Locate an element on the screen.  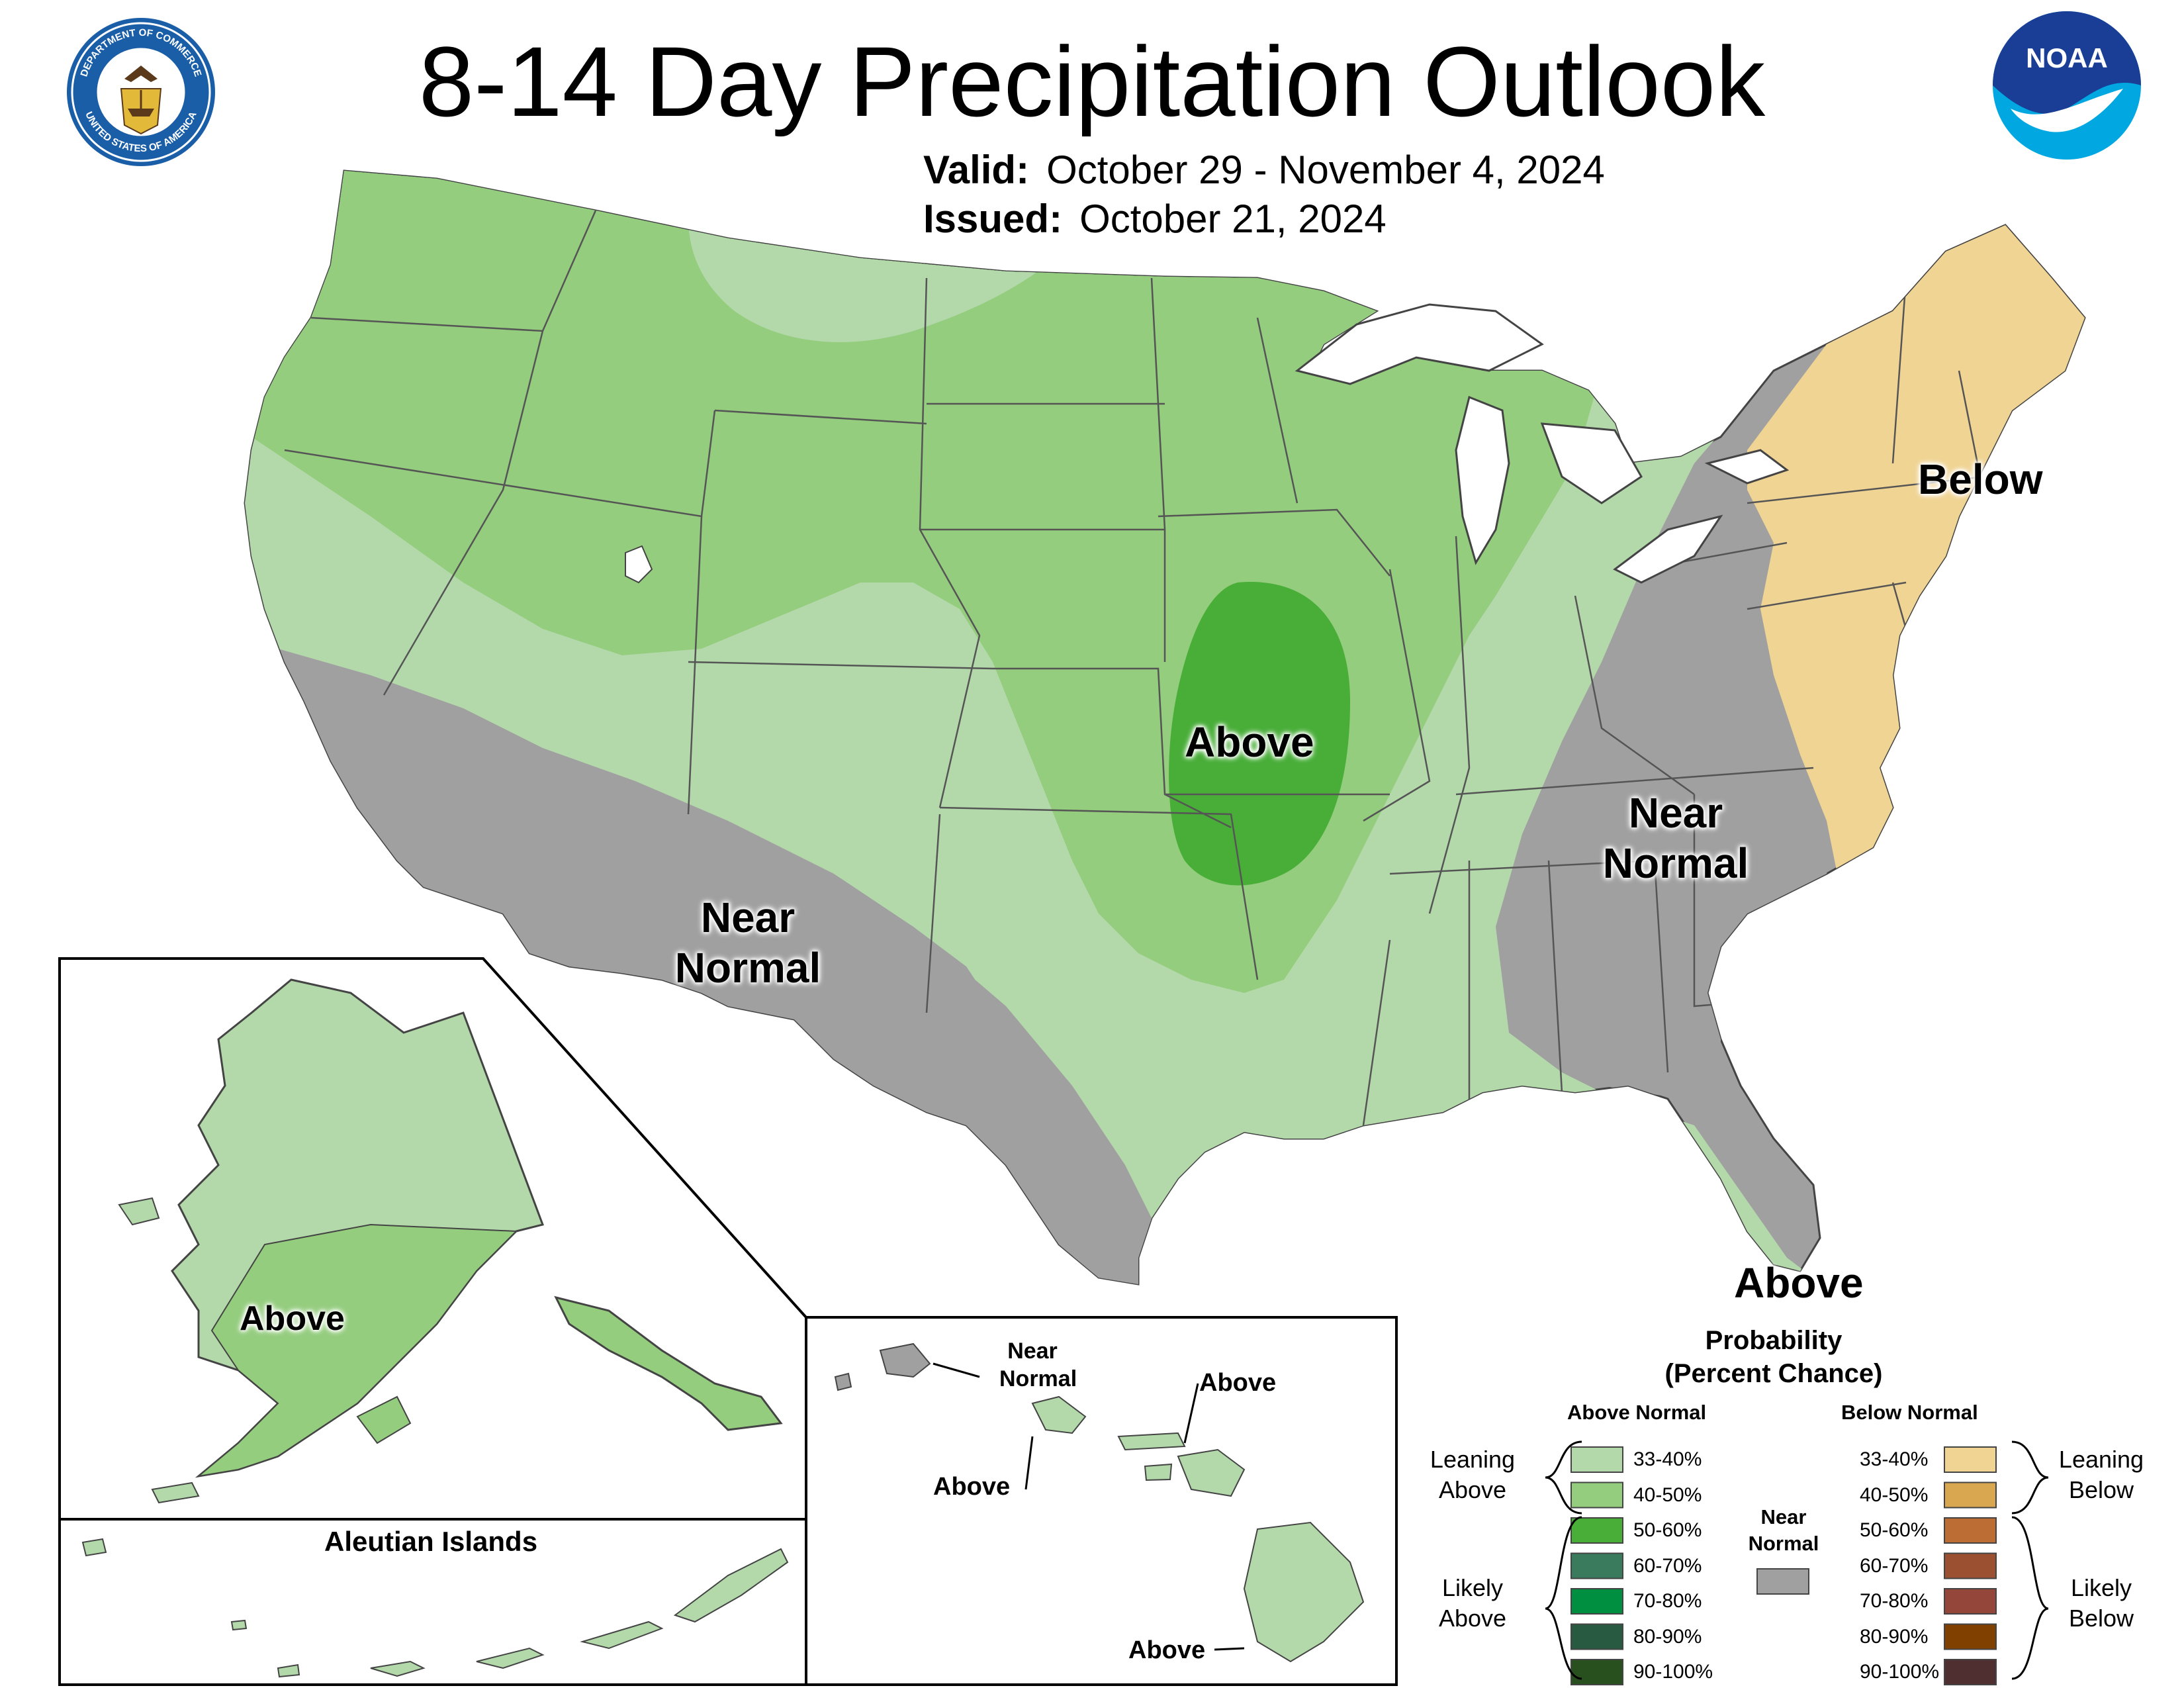
page-title: 8-14 Day Precipitation Outlook is located at coordinates (1092, 81).